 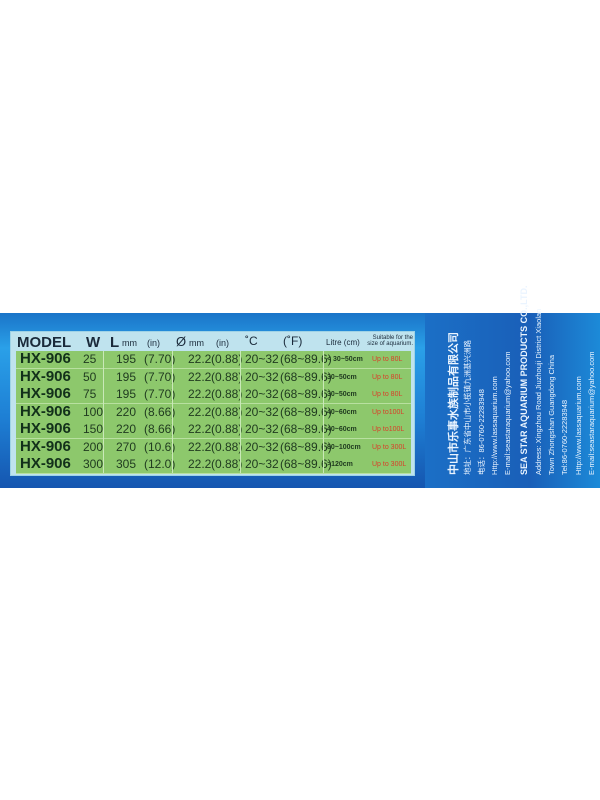 What do you see at coordinates (90, 394) in the screenshot?
I see `cell-w: 75` at bounding box center [90, 394].